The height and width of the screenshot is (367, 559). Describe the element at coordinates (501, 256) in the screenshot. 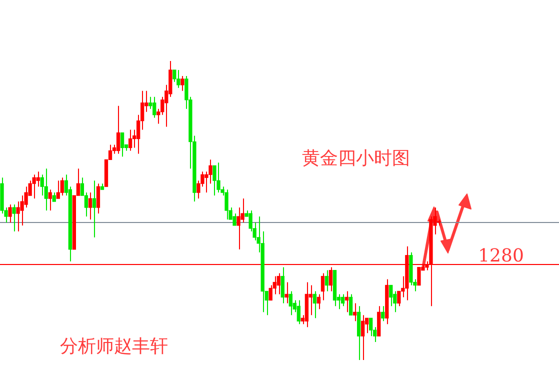

I see `text: 1280` at that location.